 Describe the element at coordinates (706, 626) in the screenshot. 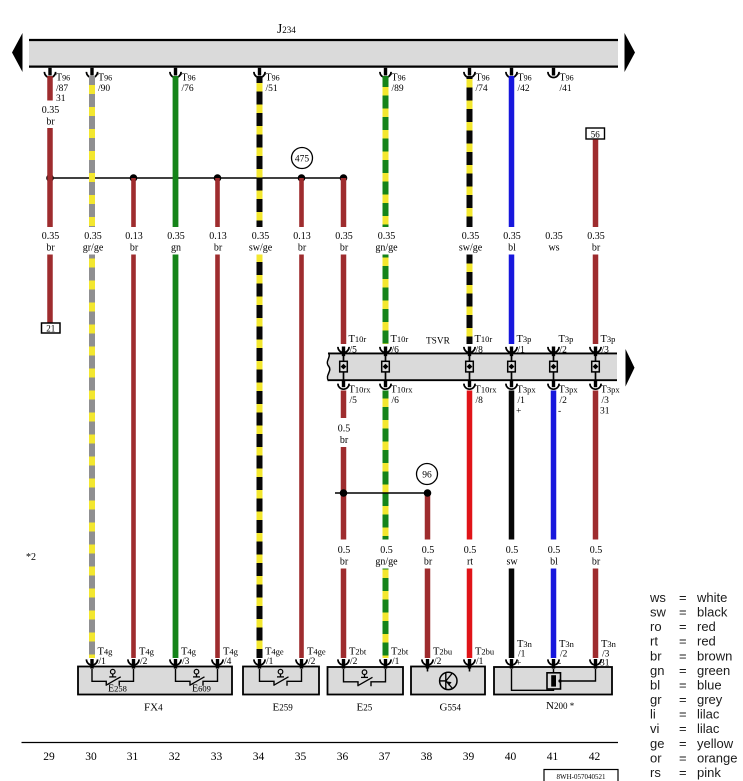

I see `svg-text: red` at that location.